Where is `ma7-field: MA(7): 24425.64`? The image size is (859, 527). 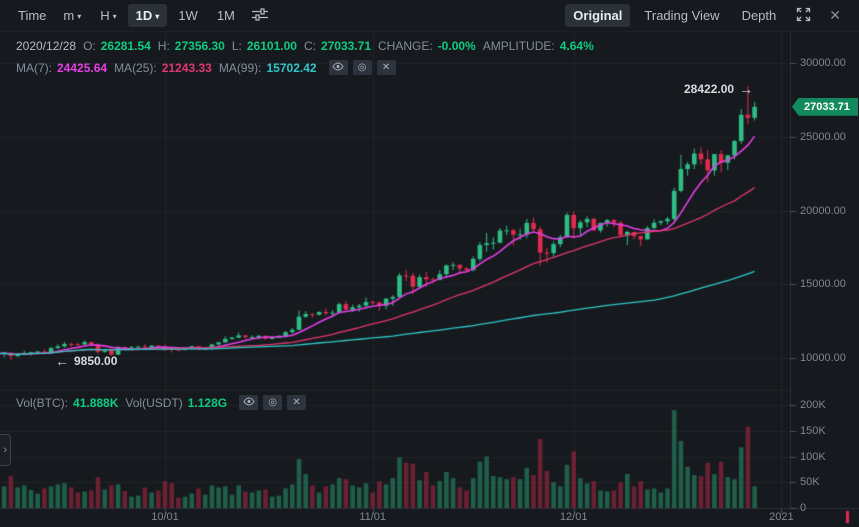
ma7-field: MA(7): 24425.64 is located at coordinates (62, 67).